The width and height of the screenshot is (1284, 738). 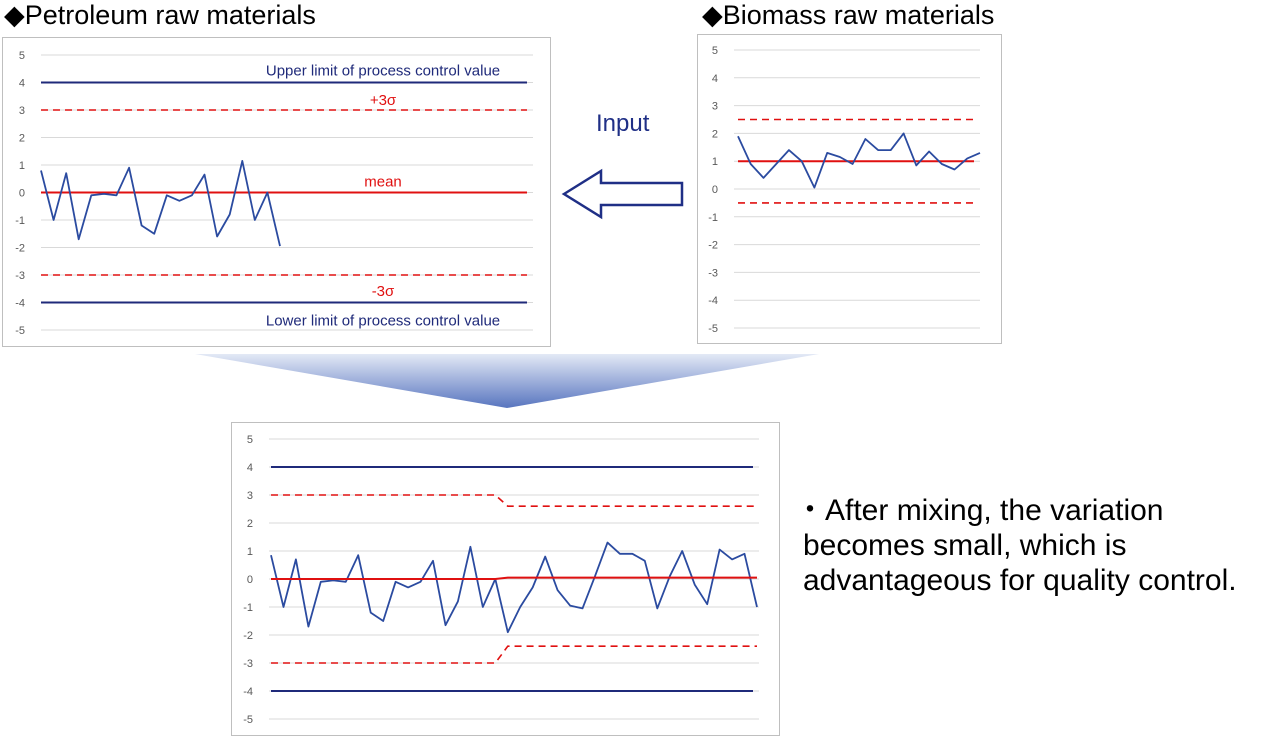 I want to click on biomass-chart-panel: 5 4 3 2 1 0 -1 -2 -3 -4 -5, so click(x=849, y=189).